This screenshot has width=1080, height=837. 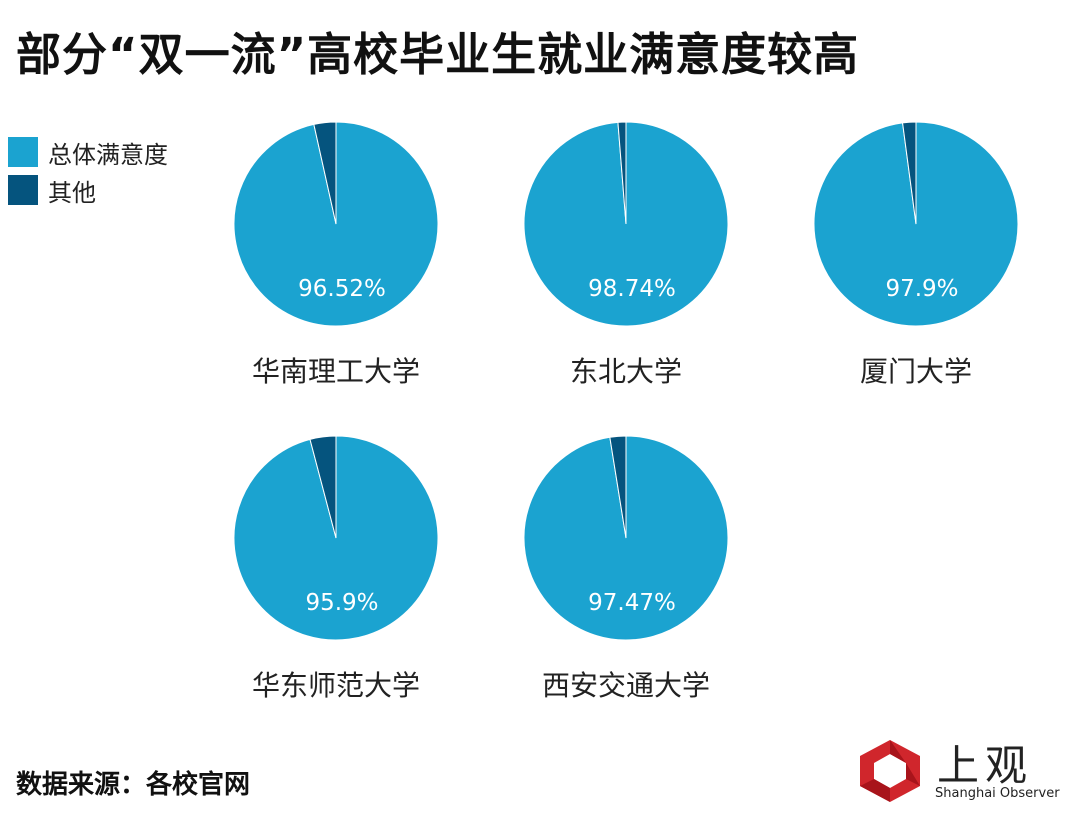 What do you see at coordinates (108, 154) in the screenshot?
I see `legend-label-satisfaction: 总体满意度` at bounding box center [108, 154].